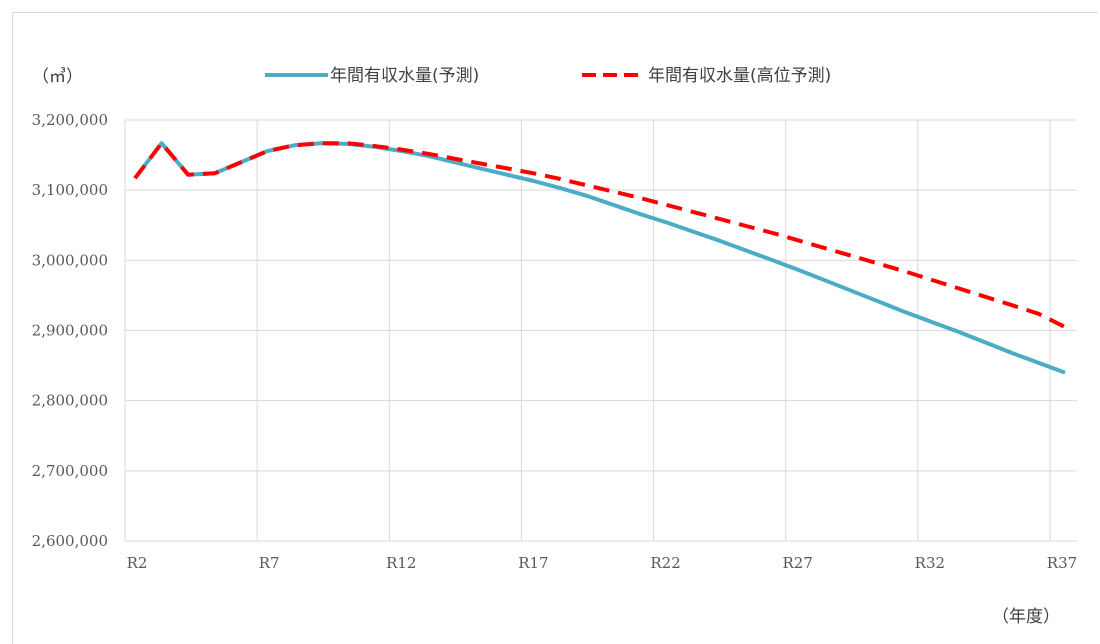 The height and width of the screenshot is (644, 1100). I want to click on x-tick-label: R22, so click(665, 563).